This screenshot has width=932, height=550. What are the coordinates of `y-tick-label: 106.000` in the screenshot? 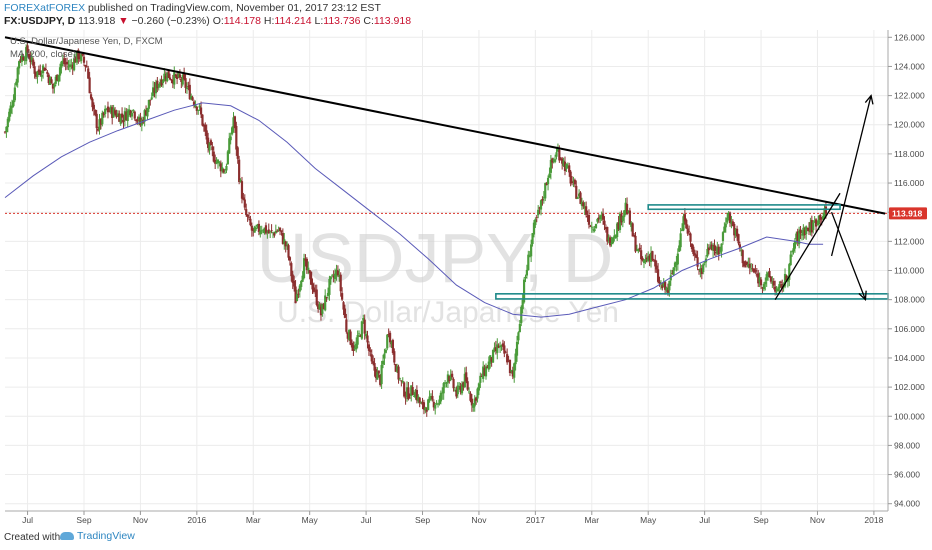 It's located at (909, 329).